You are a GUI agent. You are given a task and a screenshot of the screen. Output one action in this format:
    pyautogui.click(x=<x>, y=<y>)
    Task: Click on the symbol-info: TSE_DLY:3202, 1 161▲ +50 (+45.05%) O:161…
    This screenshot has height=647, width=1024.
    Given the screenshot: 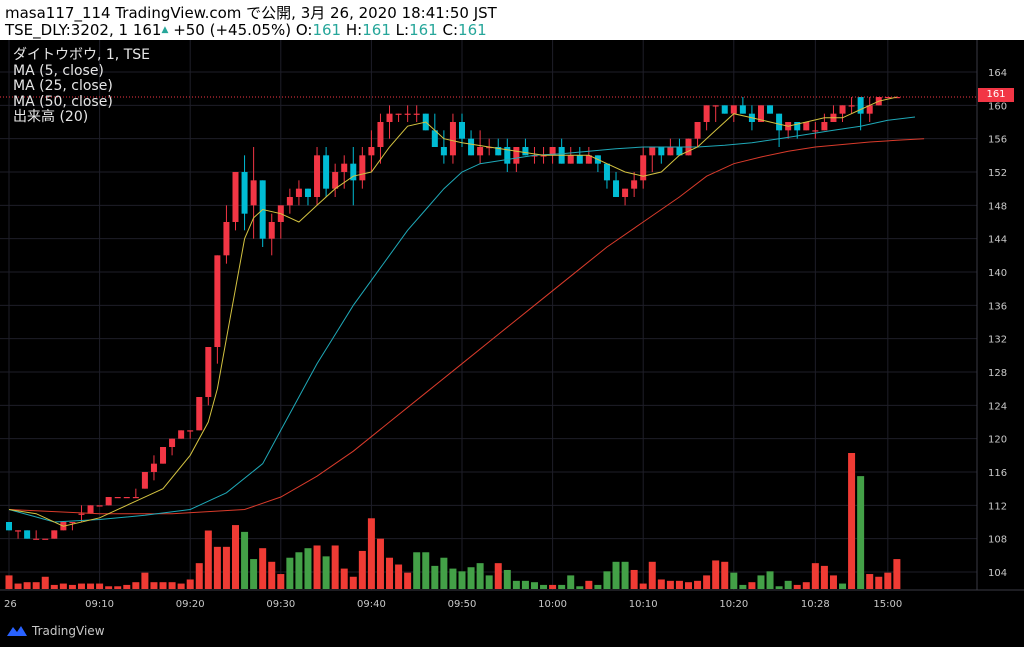 What is the action you would take?
    pyautogui.click(x=246, y=30)
    